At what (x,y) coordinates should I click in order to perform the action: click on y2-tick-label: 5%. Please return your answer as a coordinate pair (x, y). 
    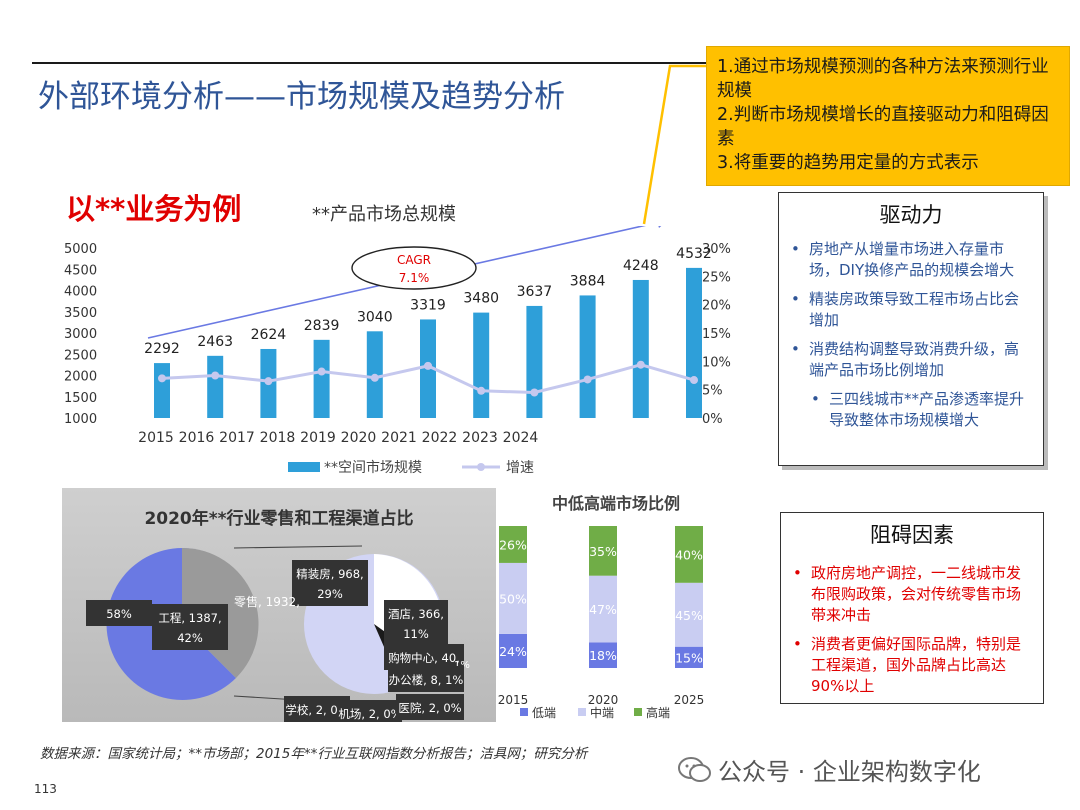
    Looking at the image, I should click on (712, 391).